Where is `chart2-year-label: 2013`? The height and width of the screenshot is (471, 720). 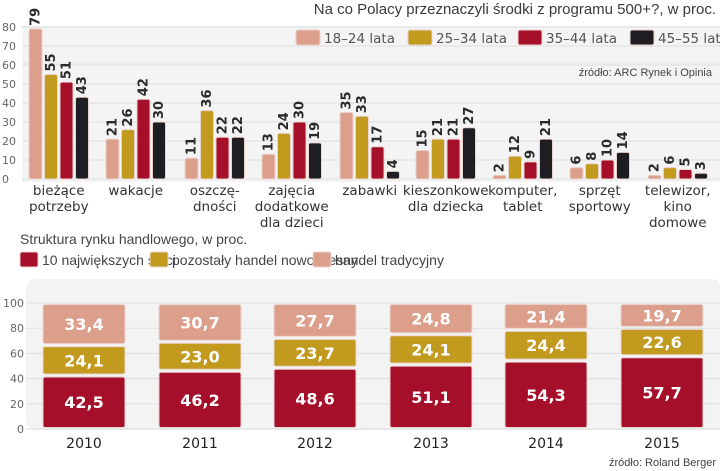
chart2-year-label: 2013 is located at coordinates (431, 444).